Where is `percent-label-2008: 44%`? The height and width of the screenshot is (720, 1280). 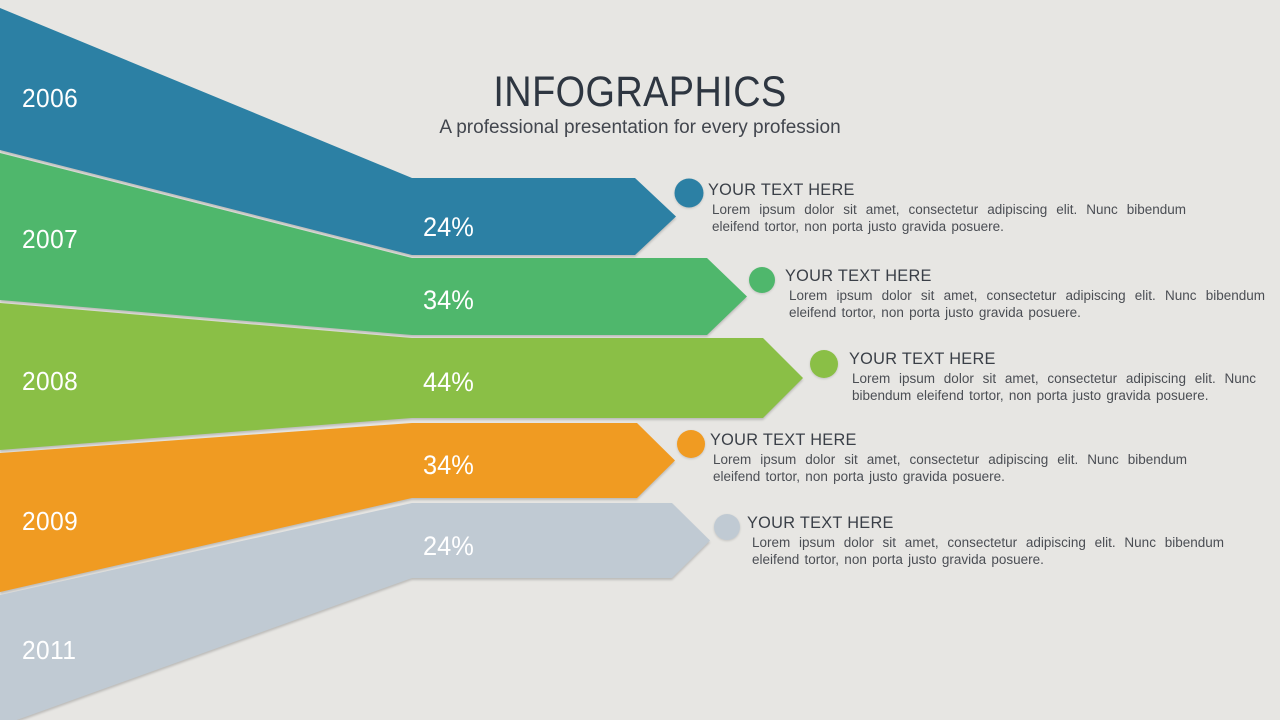 percent-label-2008: 44% is located at coordinates (448, 382).